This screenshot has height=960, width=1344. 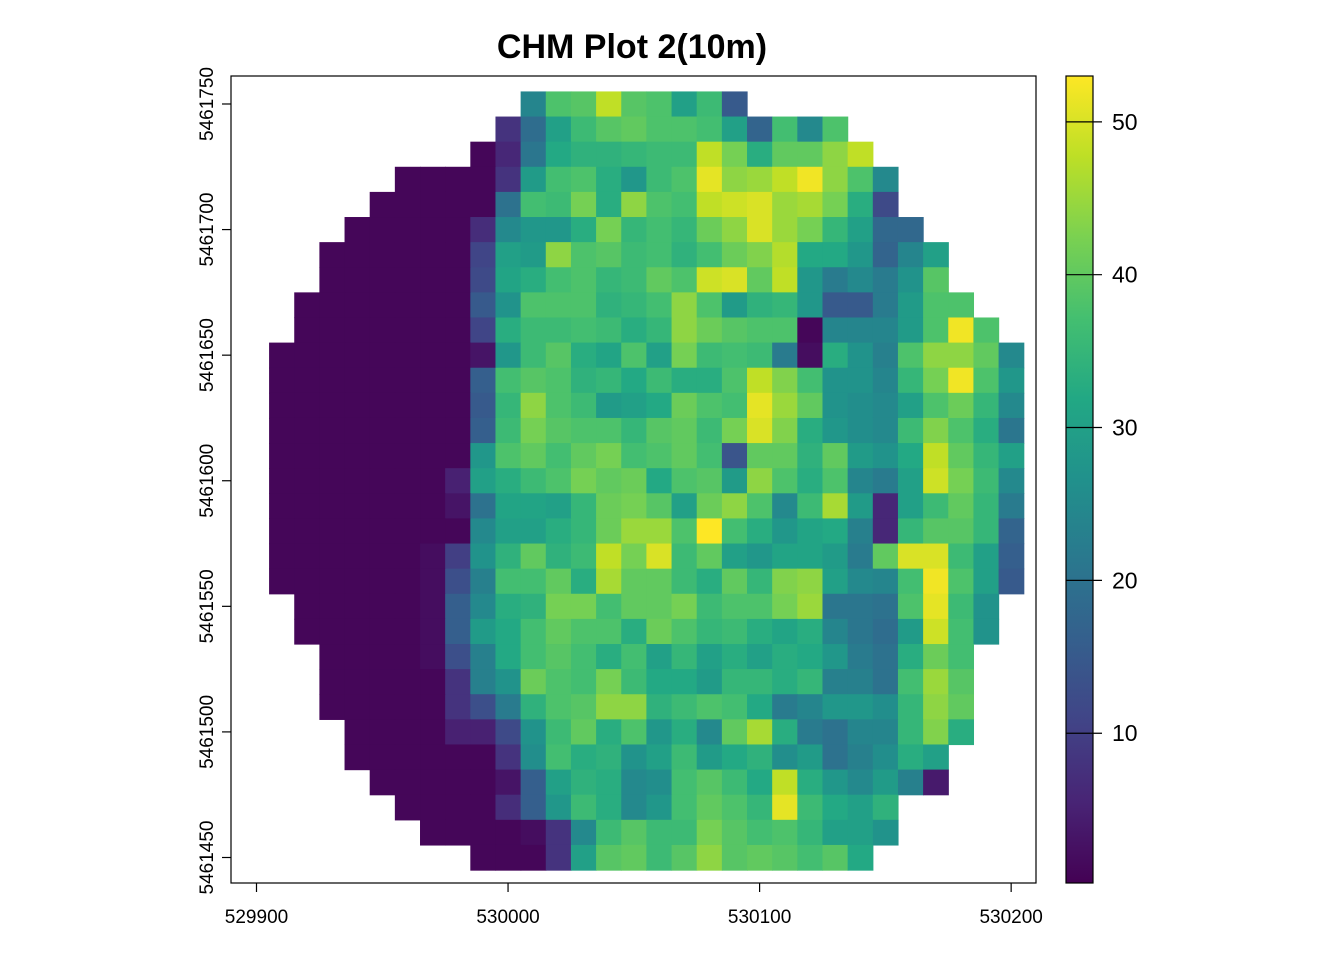 I want to click on colorbar-tick-label: 30, so click(x=1125, y=428).